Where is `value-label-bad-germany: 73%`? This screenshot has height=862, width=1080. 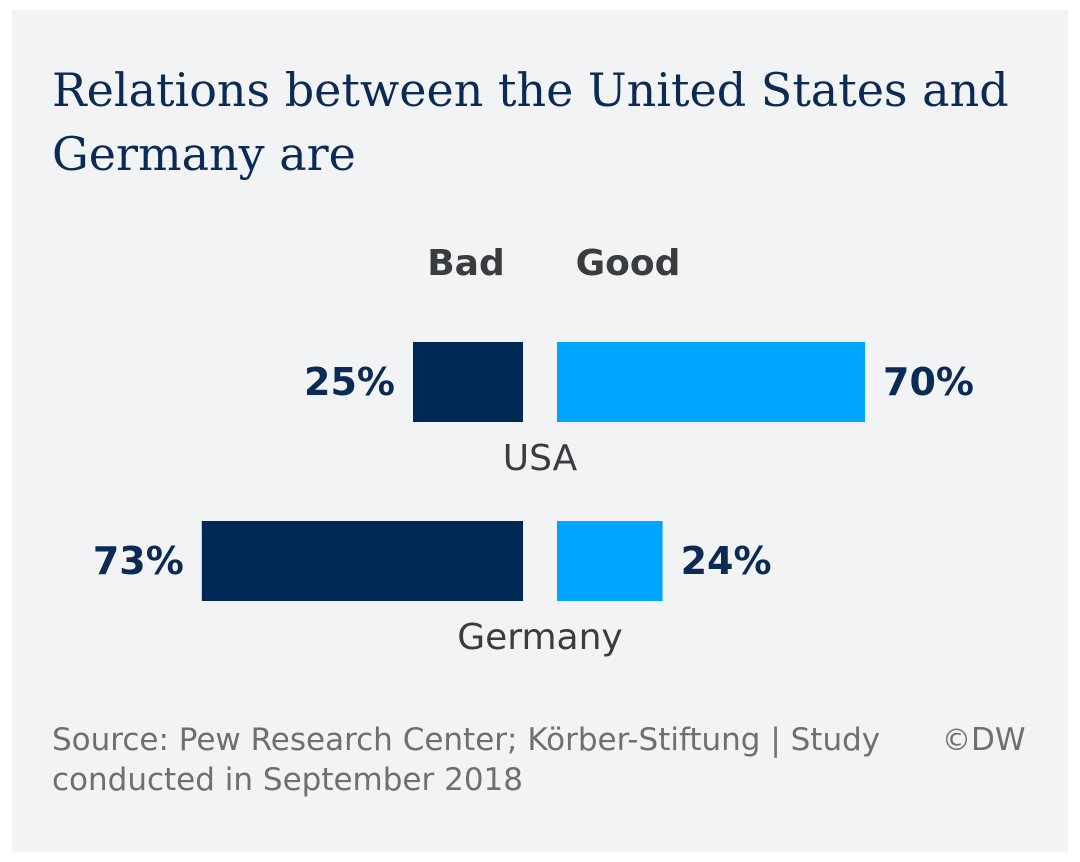
value-label-bad-germany: 73% is located at coordinates (138, 561).